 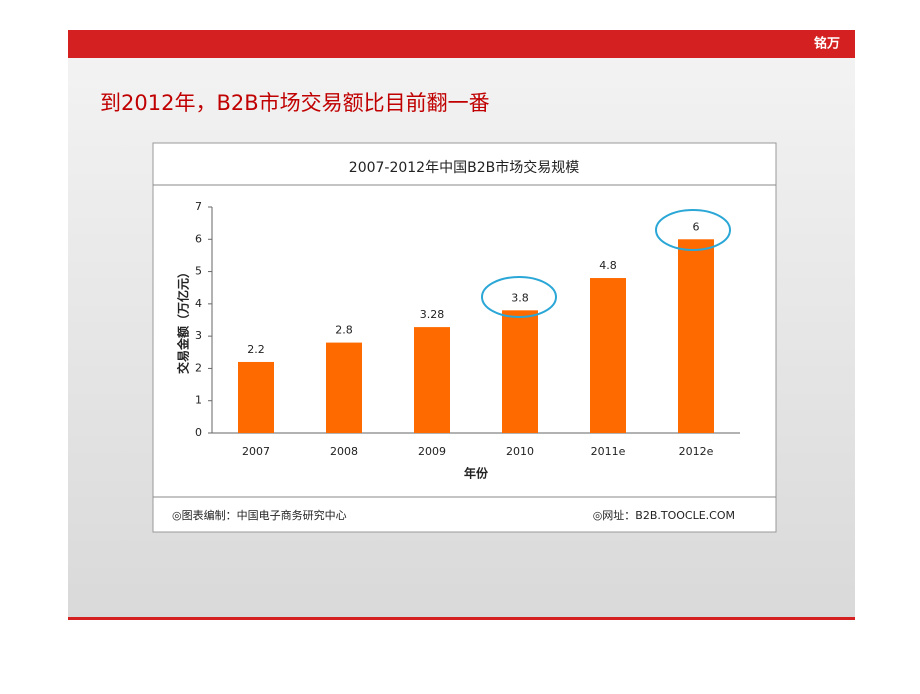 I want to click on value-label: 4.8, so click(x=608, y=265).